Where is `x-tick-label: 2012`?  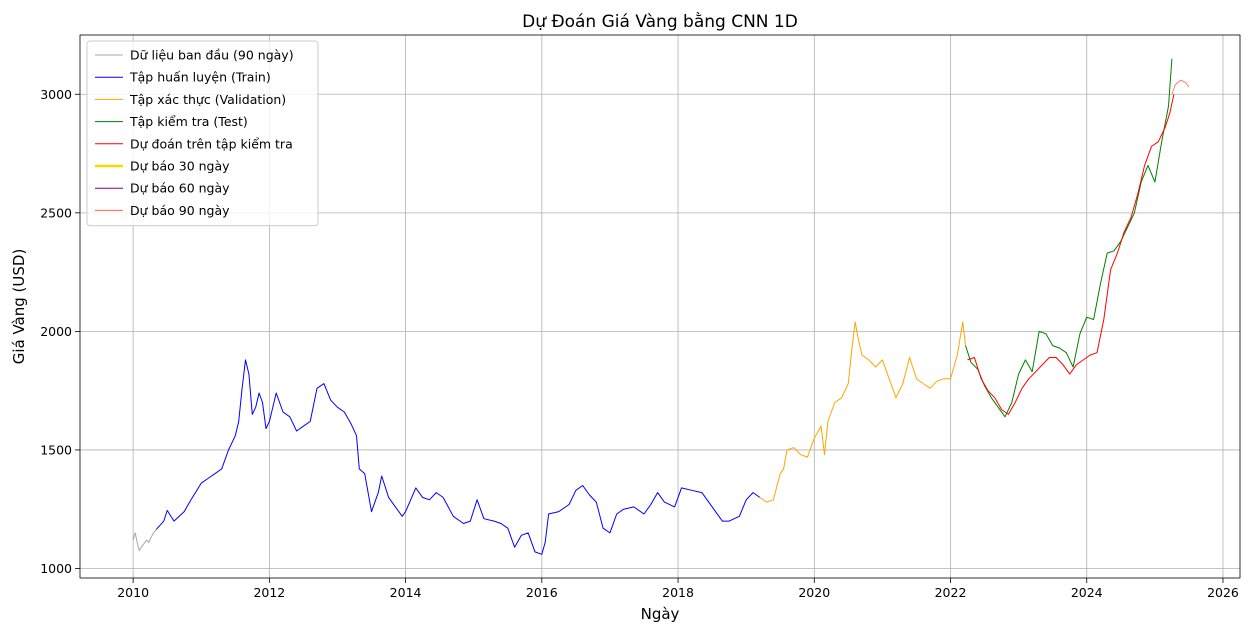
x-tick-label: 2012 is located at coordinates (269, 592).